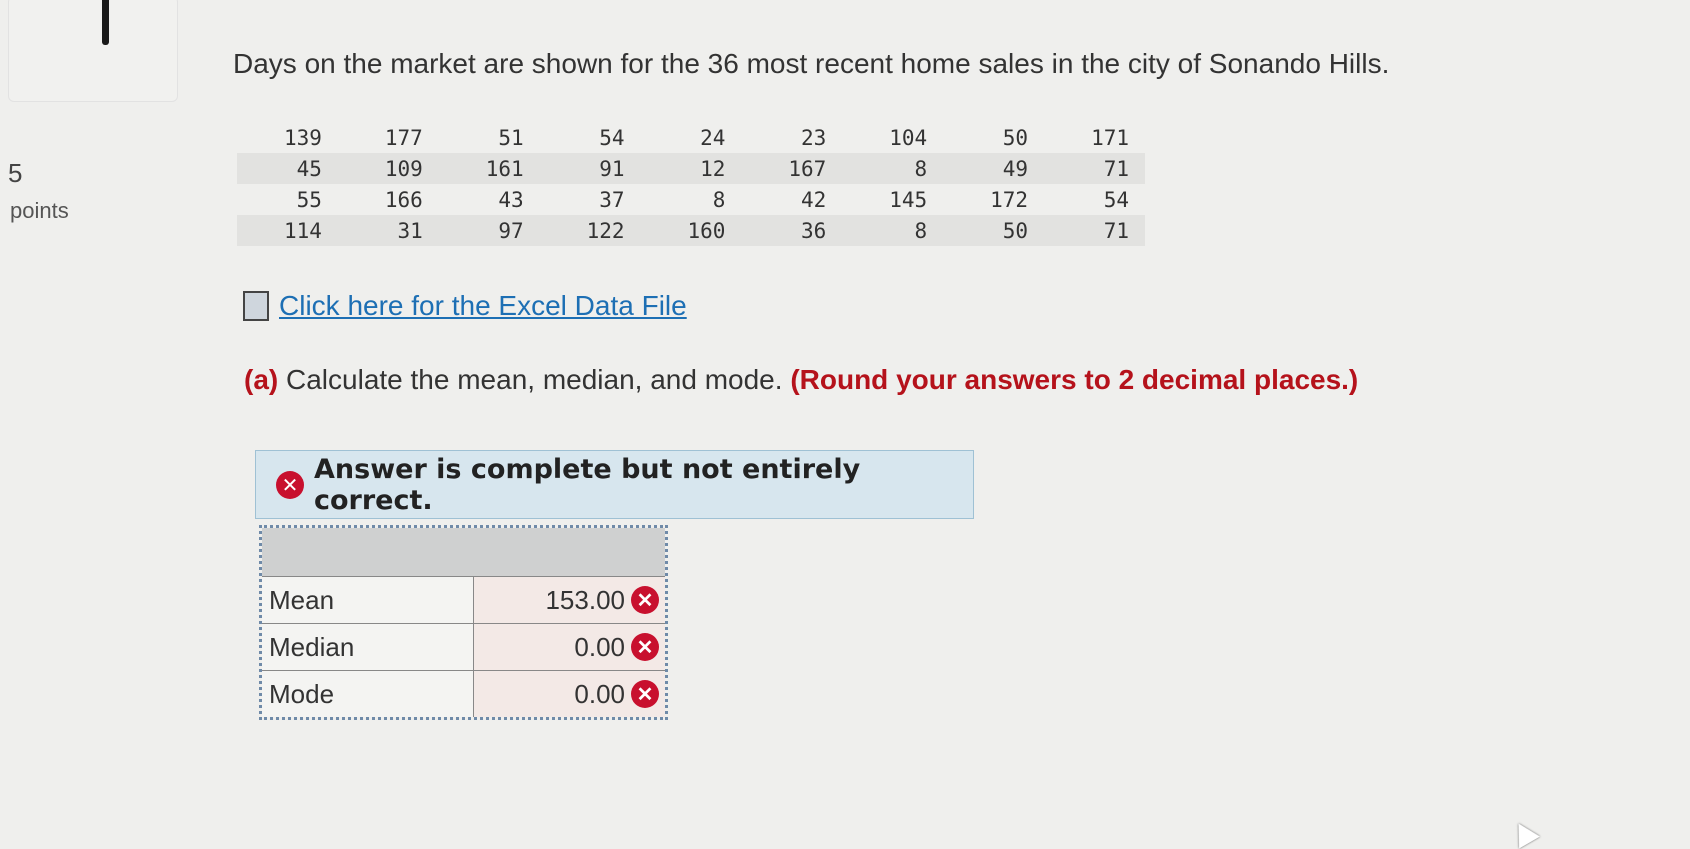  I want to click on excel-data-link: Click here for the Excel Data File, so click(465, 306).